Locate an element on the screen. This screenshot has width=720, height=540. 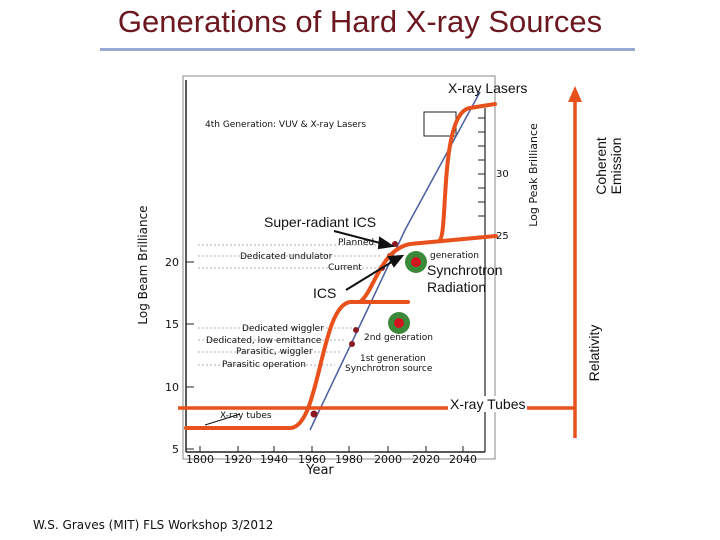
tubes-pointer is located at coordinates (222, 419).